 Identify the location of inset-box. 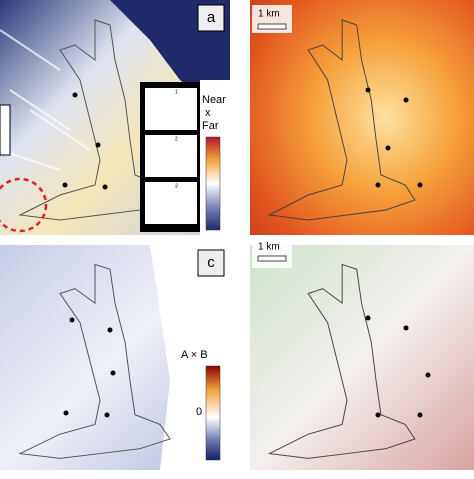
(5, 130).